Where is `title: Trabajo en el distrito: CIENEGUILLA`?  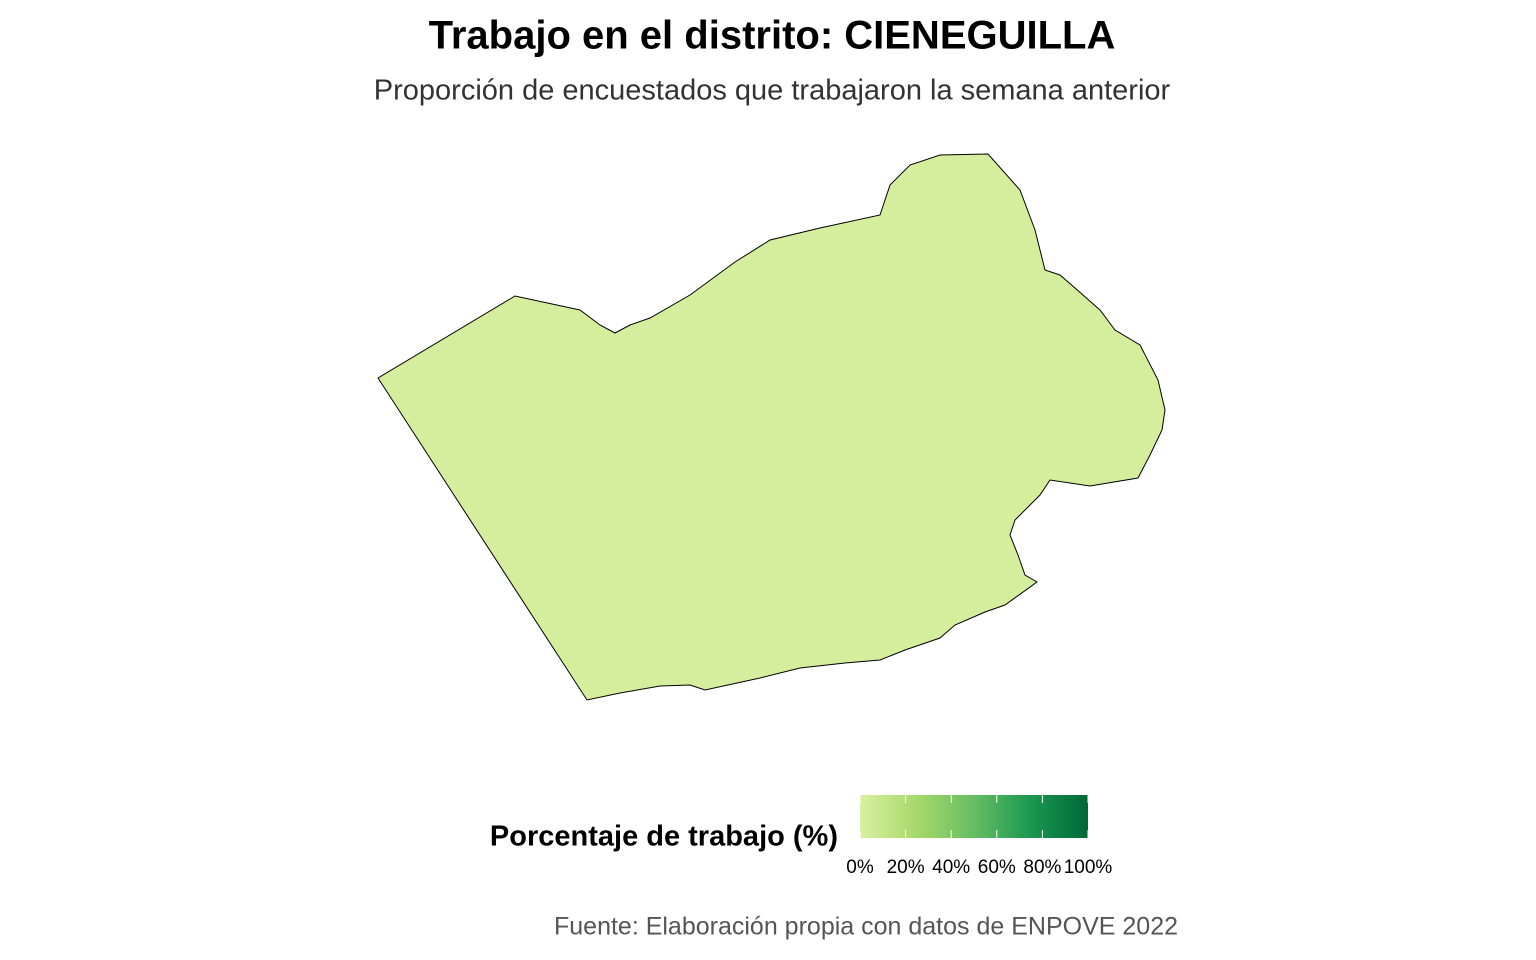
title: Trabajo en el distrito: CIENEGUILLA is located at coordinates (772, 36).